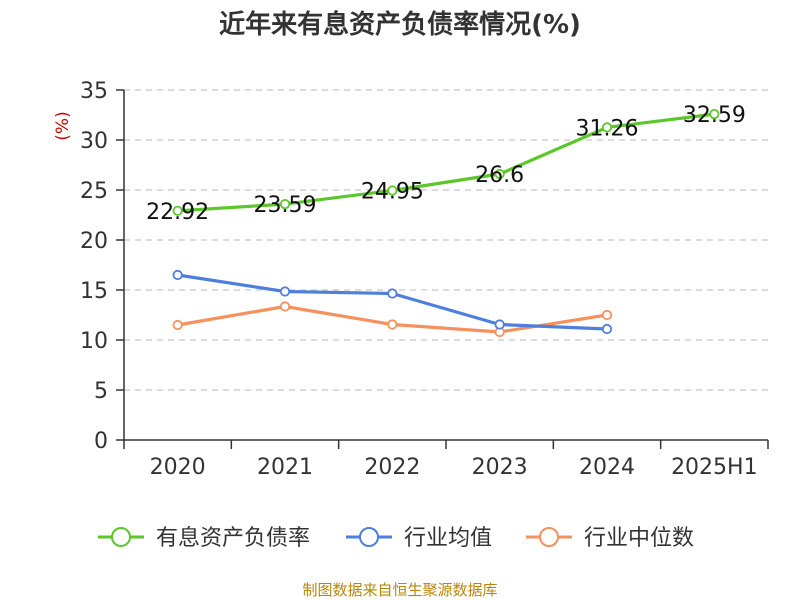 The width and height of the screenshot is (800, 600). I want to click on data-label: 24.95, so click(392, 192).